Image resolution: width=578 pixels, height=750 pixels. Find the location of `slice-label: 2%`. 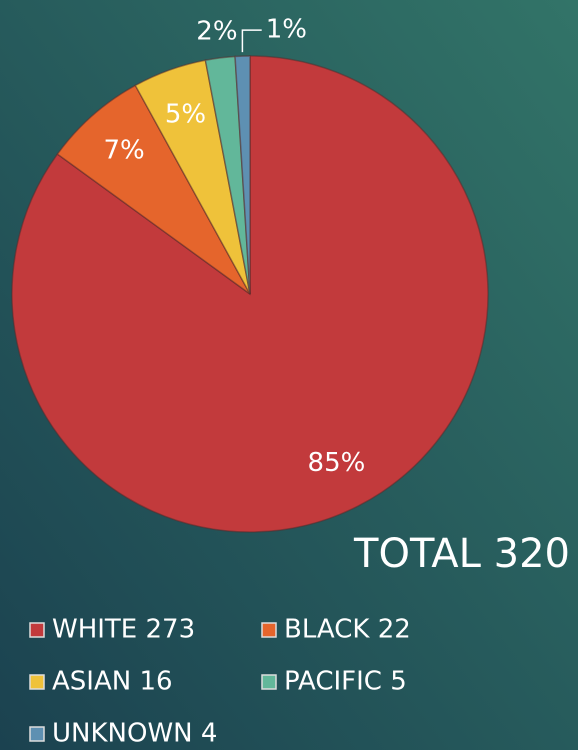

slice-label: 2% is located at coordinates (216, 32).